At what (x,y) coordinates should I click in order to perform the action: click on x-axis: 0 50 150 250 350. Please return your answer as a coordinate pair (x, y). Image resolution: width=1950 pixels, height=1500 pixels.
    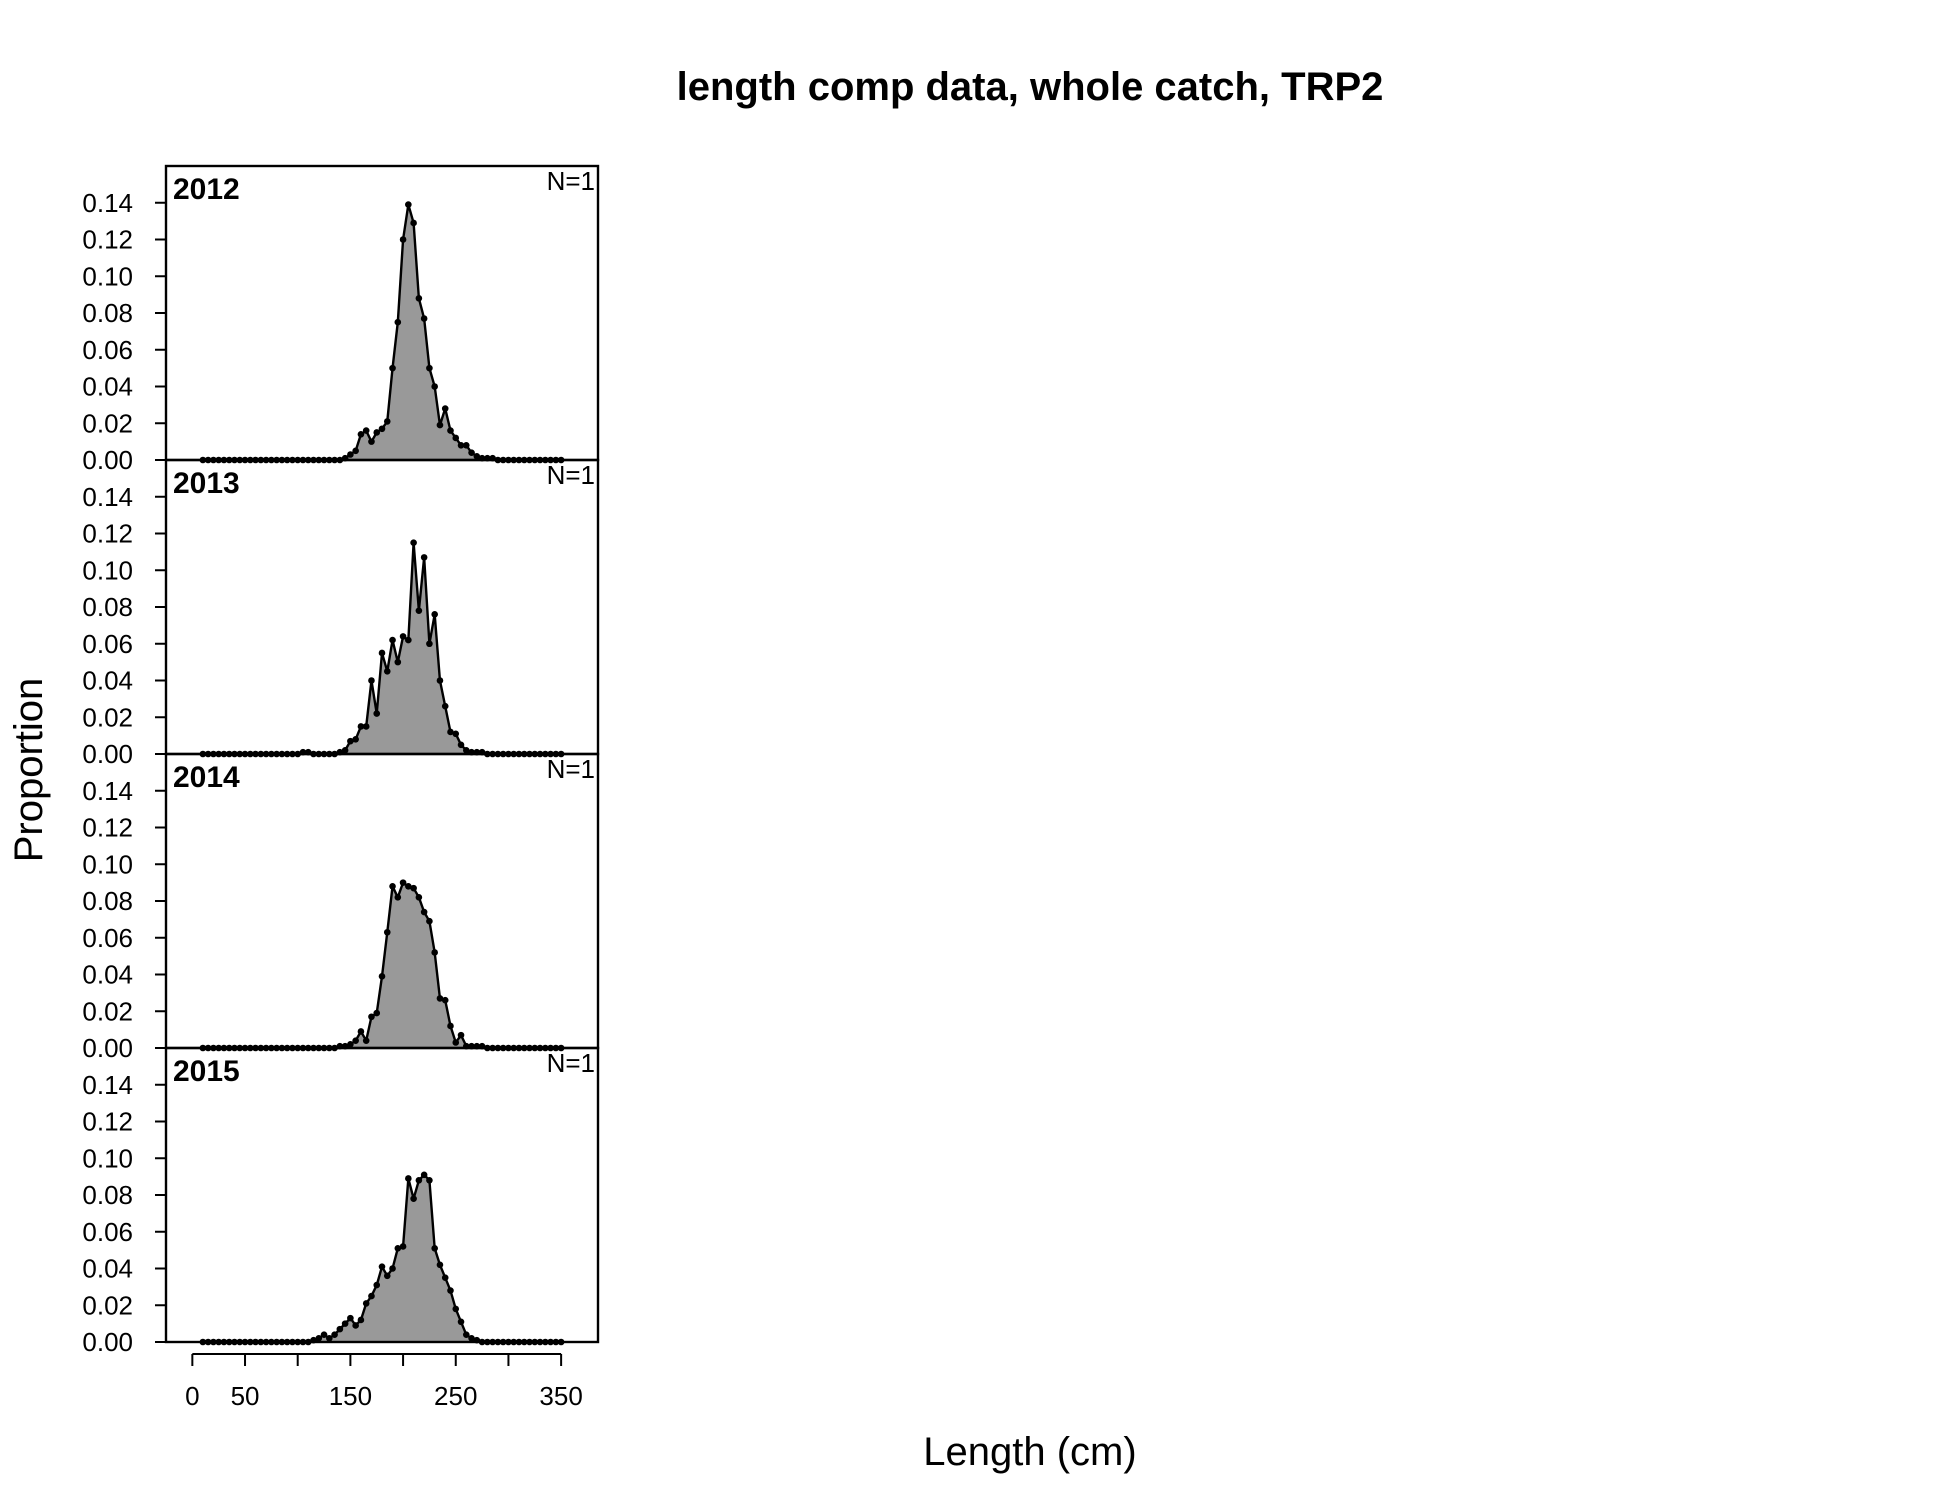
    Looking at the image, I should click on (384, 1382).